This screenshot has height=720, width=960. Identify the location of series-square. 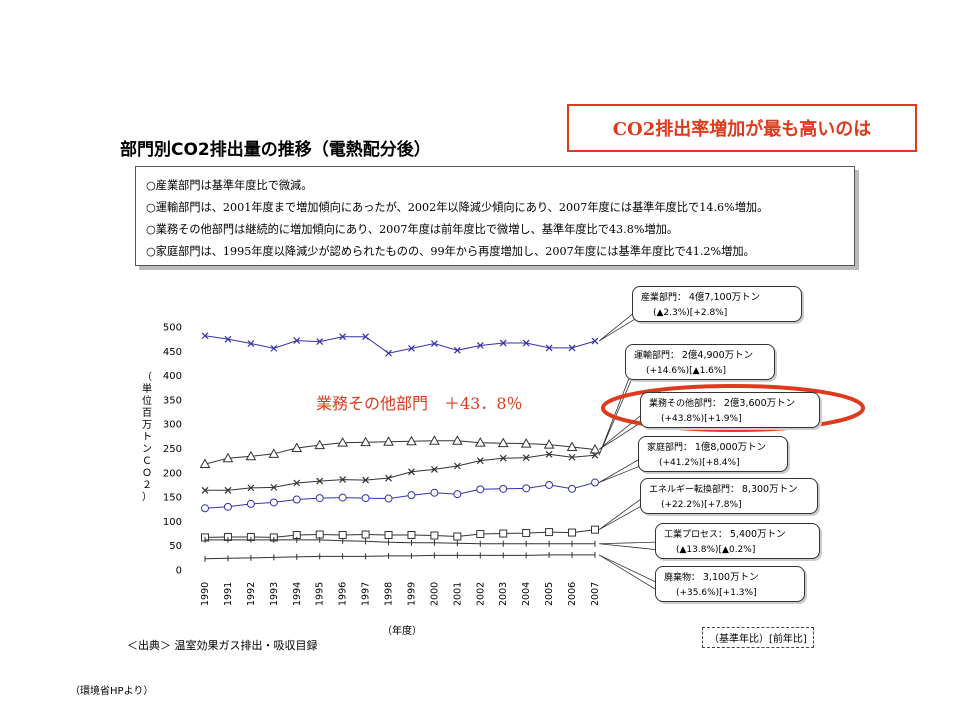
(400, 533).